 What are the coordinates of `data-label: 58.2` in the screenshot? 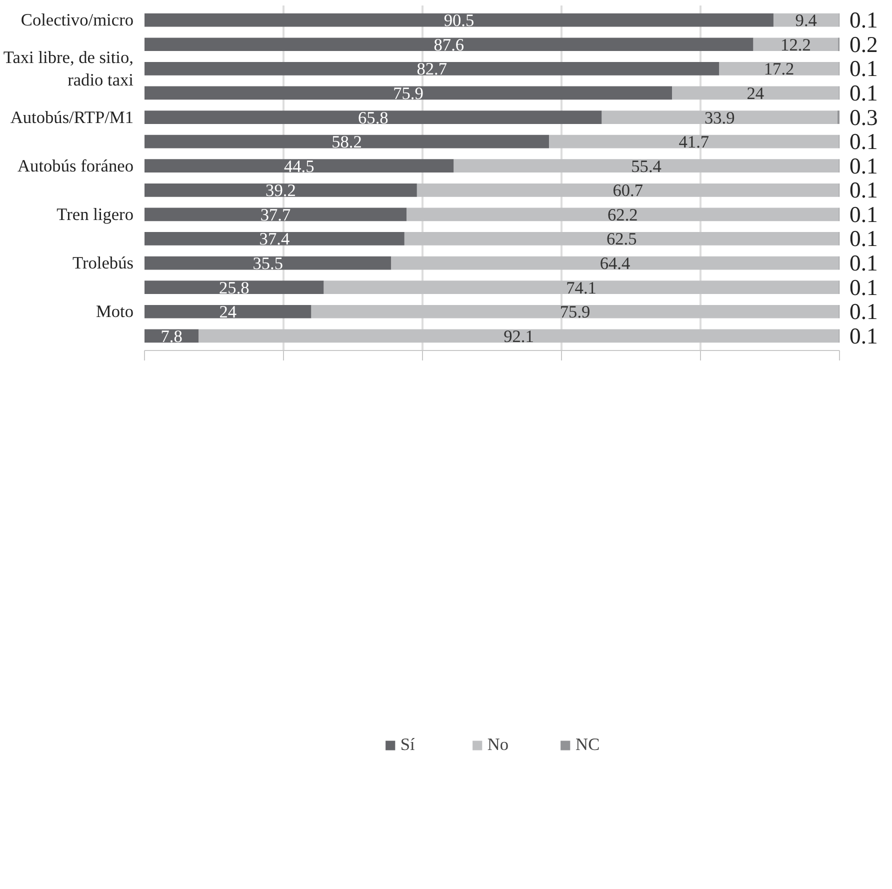 It's located at (347, 142).